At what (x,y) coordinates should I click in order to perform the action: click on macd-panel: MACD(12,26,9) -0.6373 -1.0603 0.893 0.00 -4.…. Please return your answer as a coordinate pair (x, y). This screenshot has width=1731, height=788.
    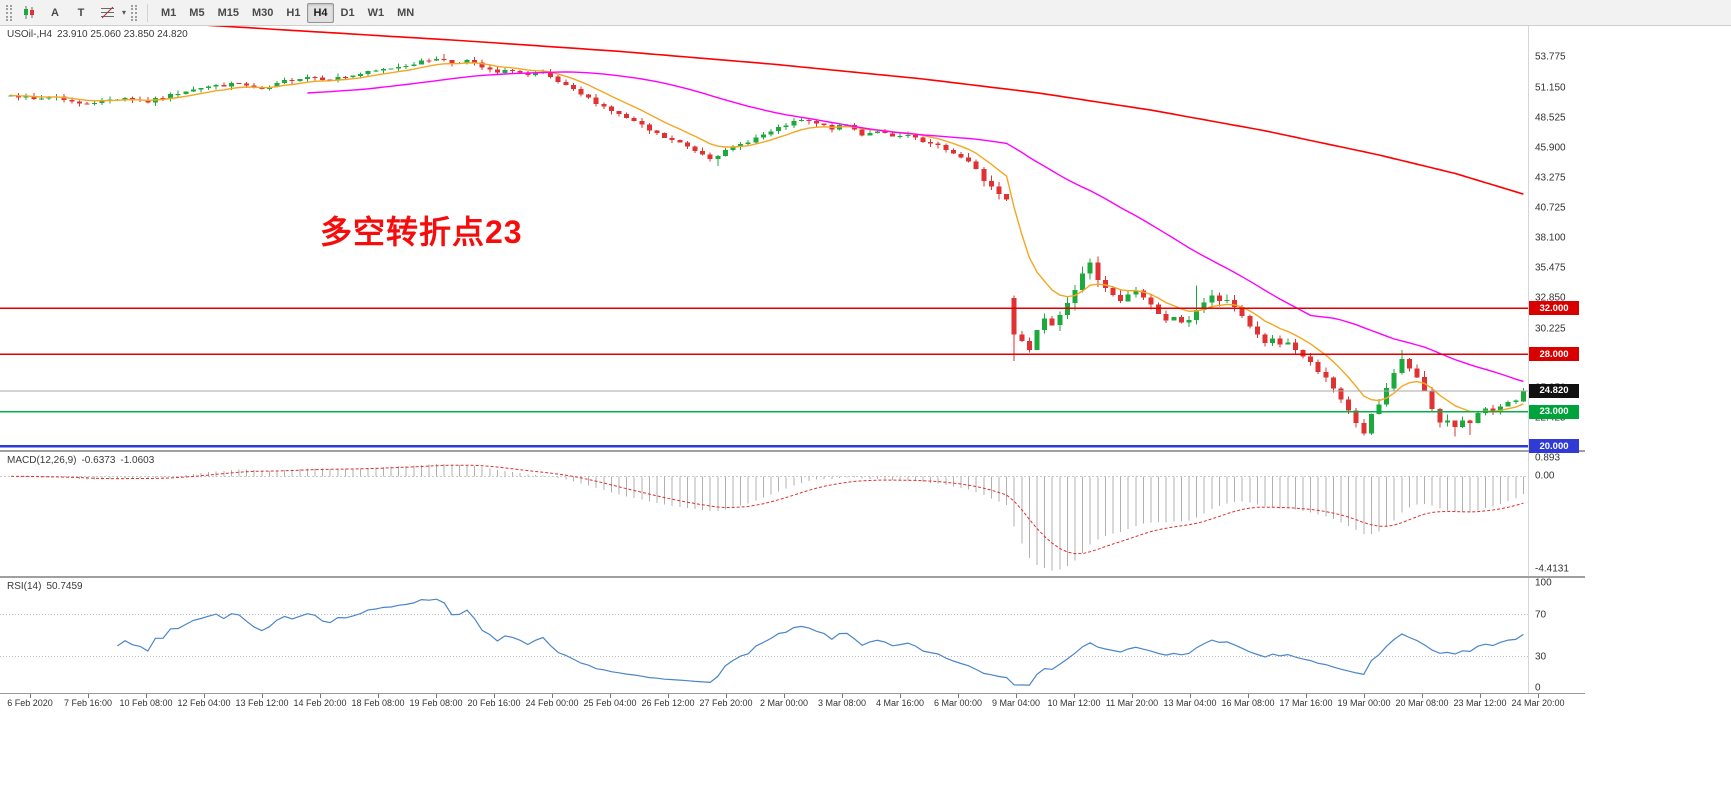
    Looking at the image, I should click on (792, 514).